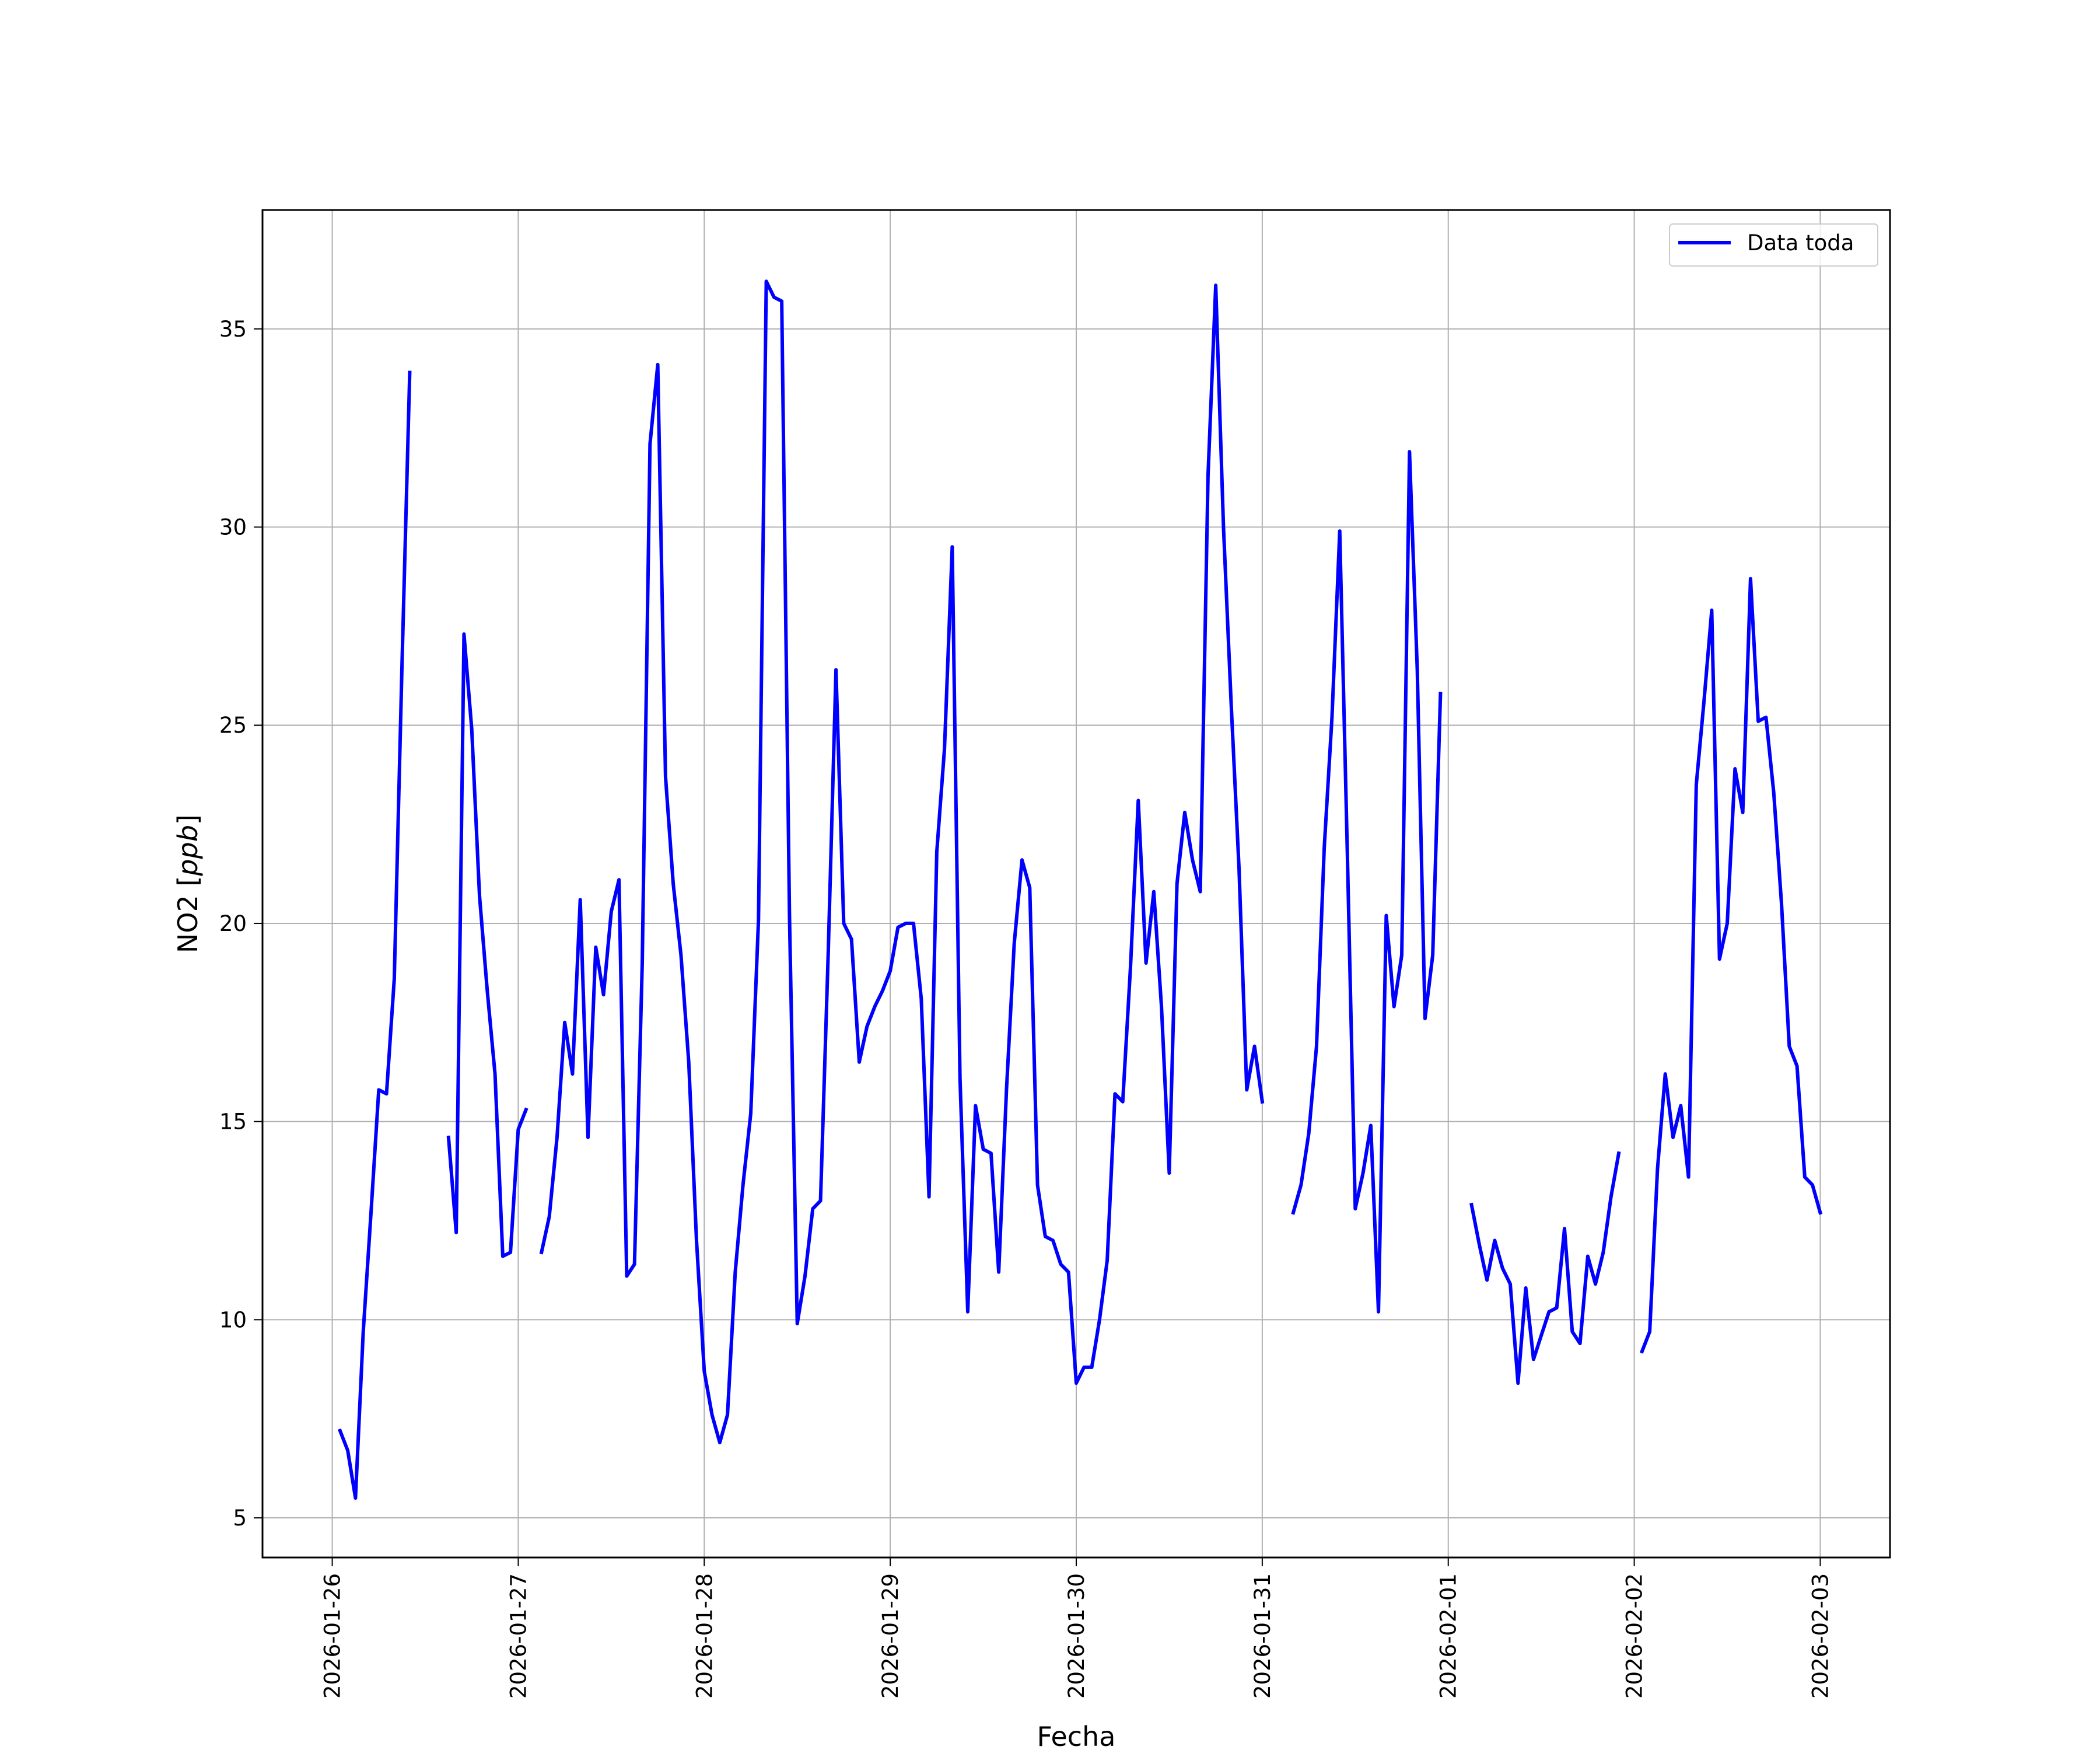 The width and height of the screenshot is (2100, 1750). What do you see at coordinates (1634, 1636) in the screenshot?
I see `x-tick-label: 2026-02-02` at bounding box center [1634, 1636].